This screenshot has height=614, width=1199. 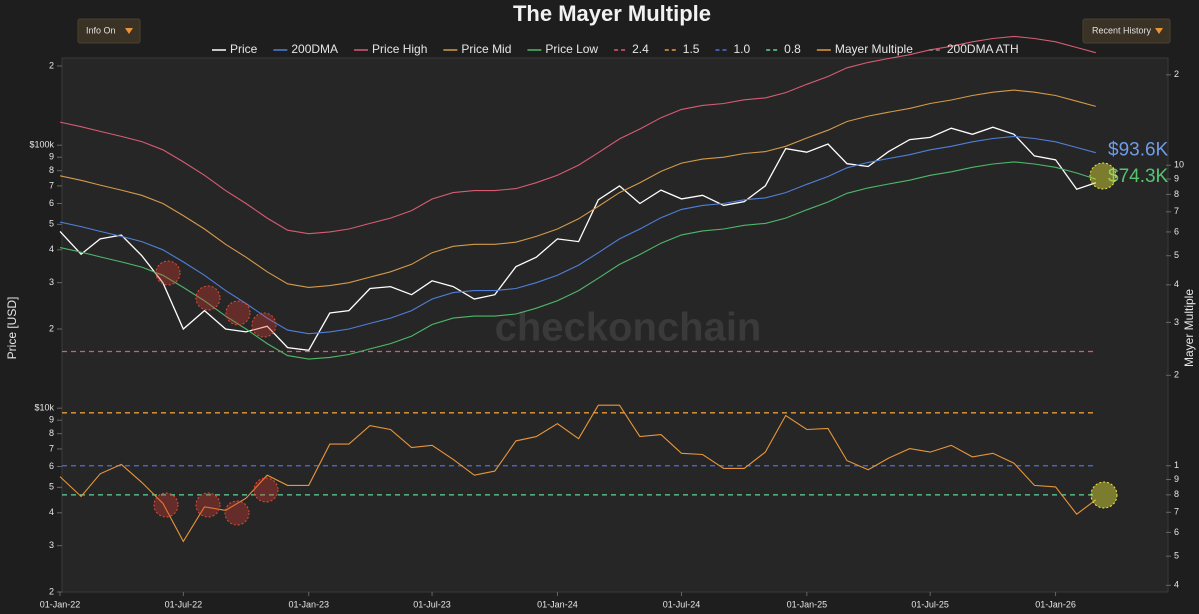 I want to click on info-button: Info On, so click(x=109, y=31).